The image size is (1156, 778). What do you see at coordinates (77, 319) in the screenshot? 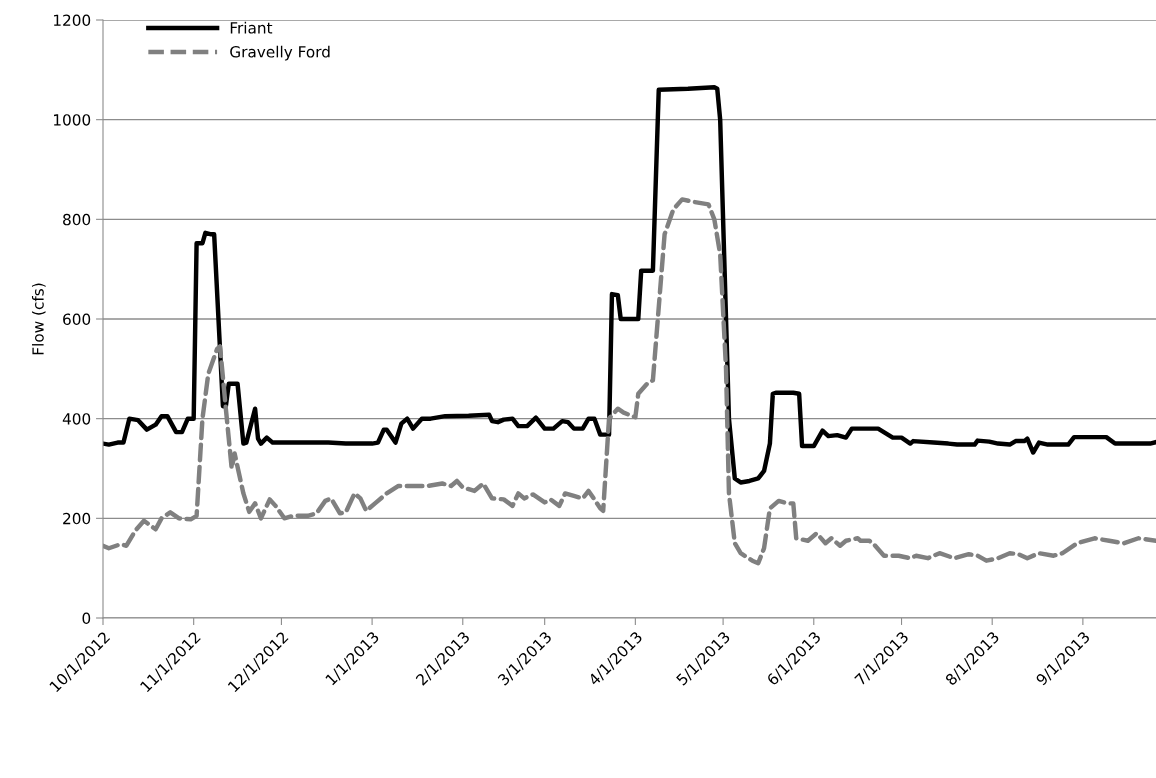
I see `y-tick-label: 600` at bounding box center [77, 319].